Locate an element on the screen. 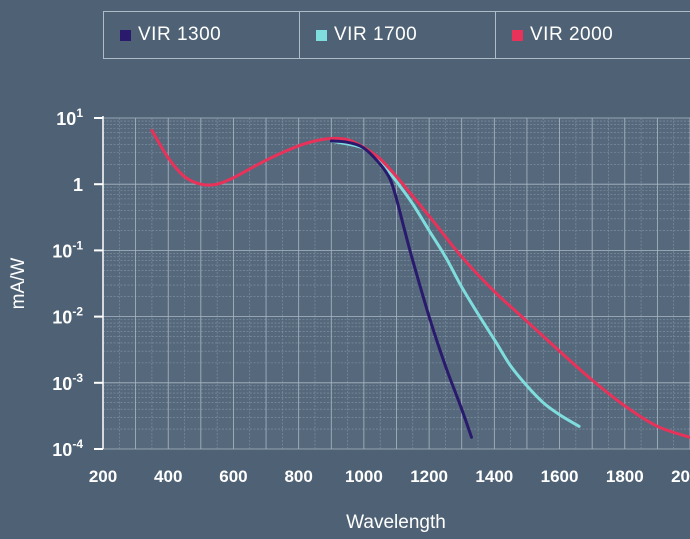 Image resolution: width=690 pixels, height=539 pixels. chart-legend: VIR 1300 VIR 1700 VIR 2000 is located at coordinates (396, 35).